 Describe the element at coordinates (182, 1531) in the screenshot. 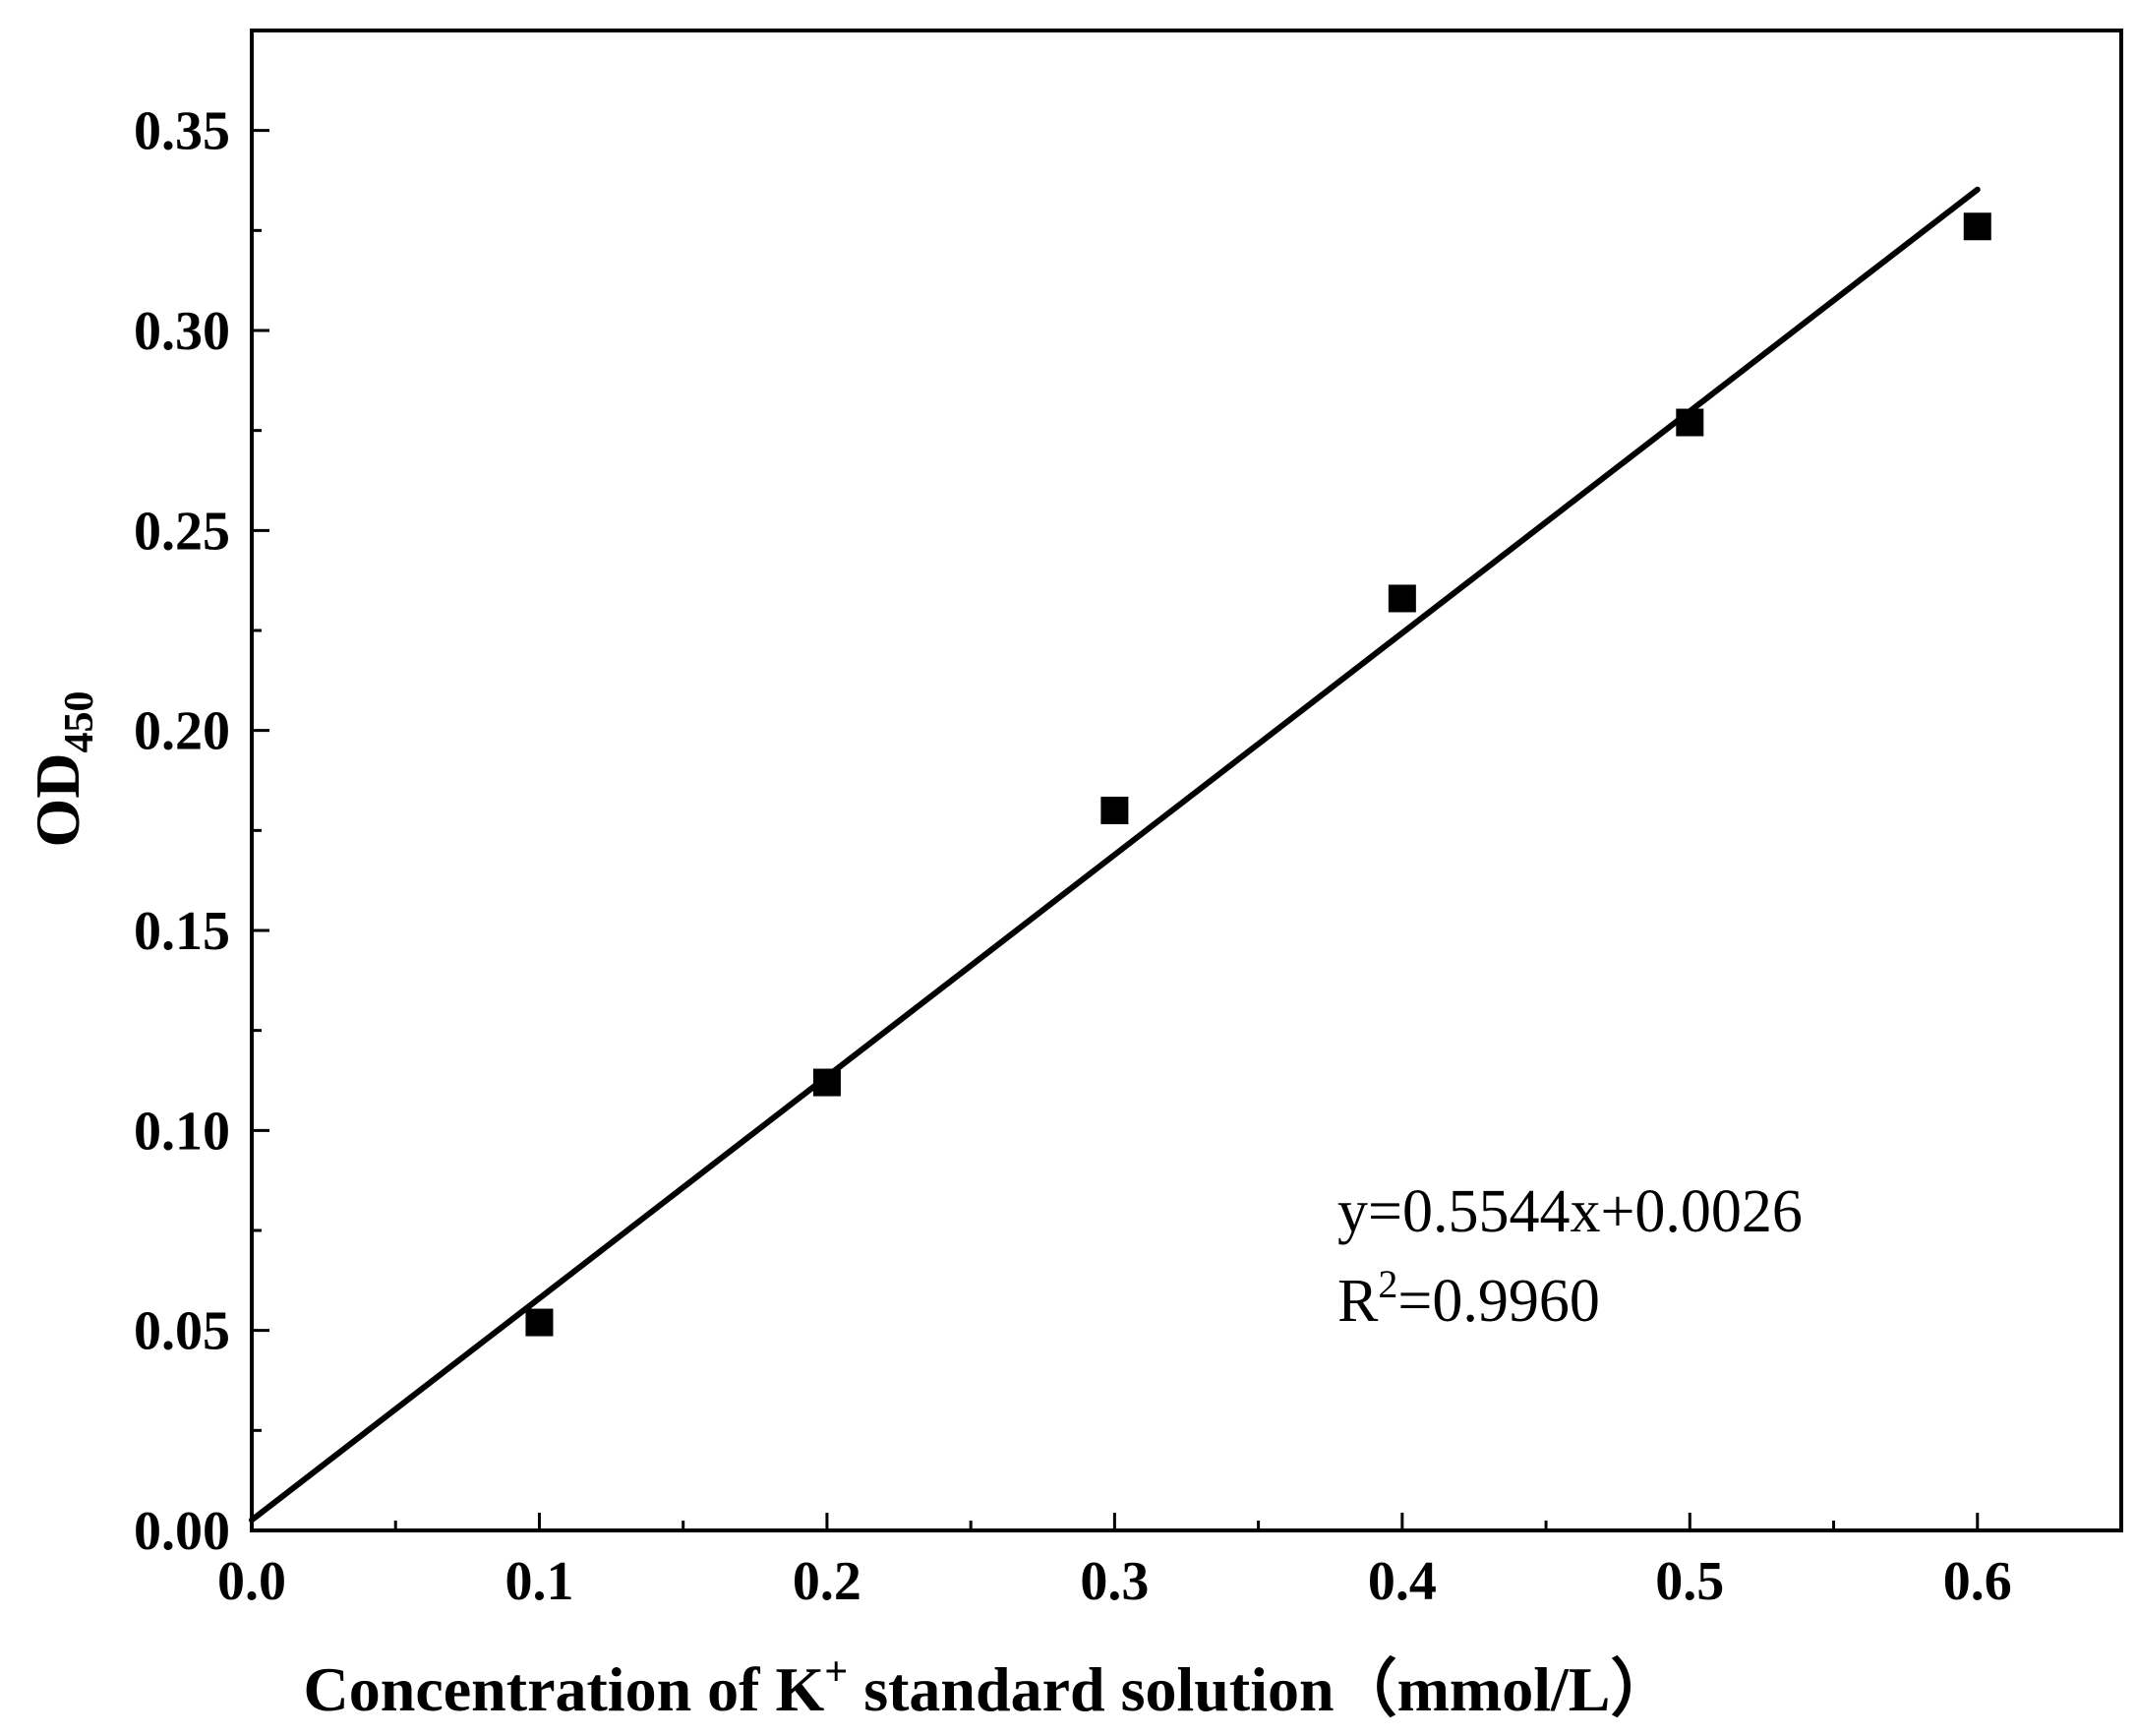

I see `y-tick-label: 0.00` at that location.